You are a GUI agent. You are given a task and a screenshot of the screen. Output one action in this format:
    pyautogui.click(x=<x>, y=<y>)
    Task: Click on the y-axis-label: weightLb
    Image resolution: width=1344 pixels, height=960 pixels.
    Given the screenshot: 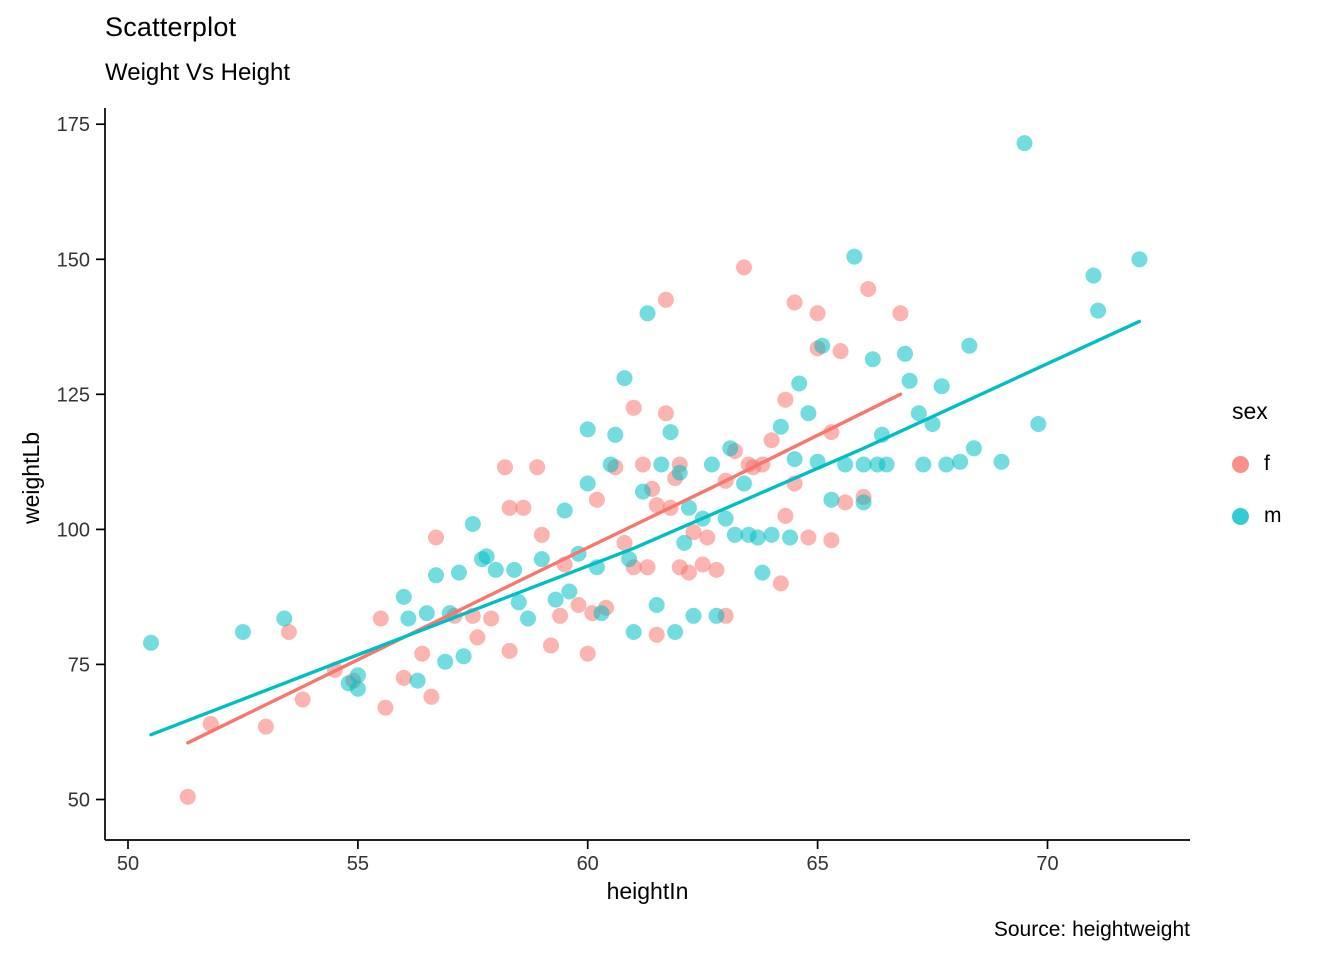 What is the action you would take?
    pyautogui.click(x=31, y=477)
    